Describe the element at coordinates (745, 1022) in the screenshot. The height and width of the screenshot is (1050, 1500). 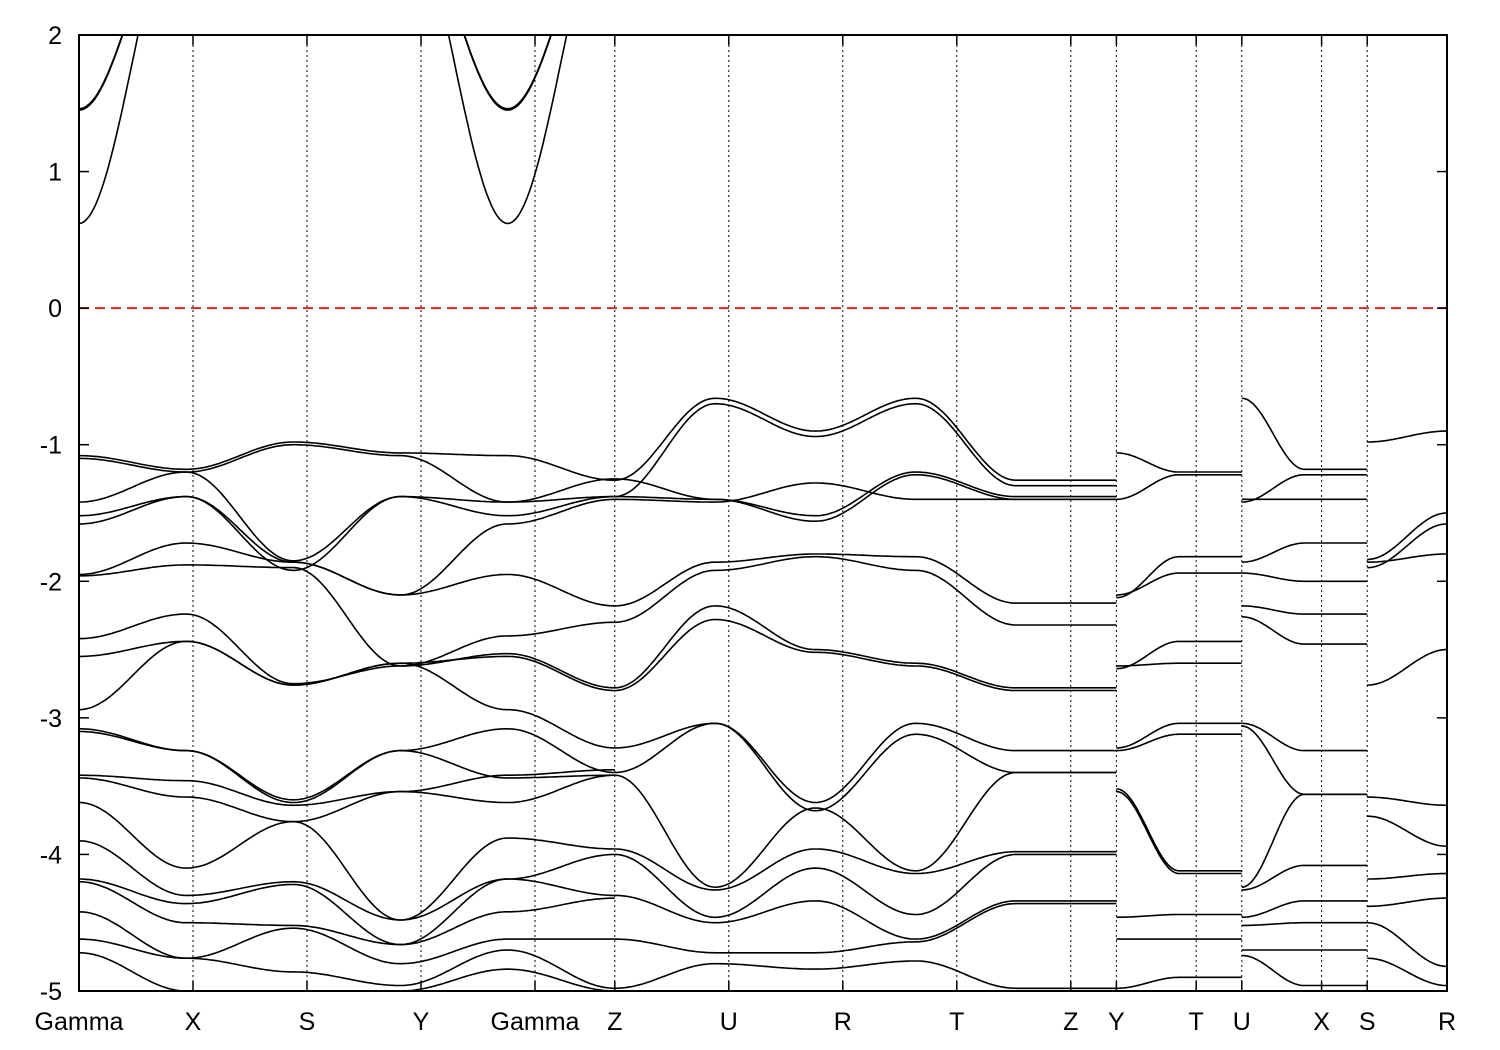
I see `x-tick-labels: Gamma X S Y Gamma Z U R T Z Y T U X S R` at that location.